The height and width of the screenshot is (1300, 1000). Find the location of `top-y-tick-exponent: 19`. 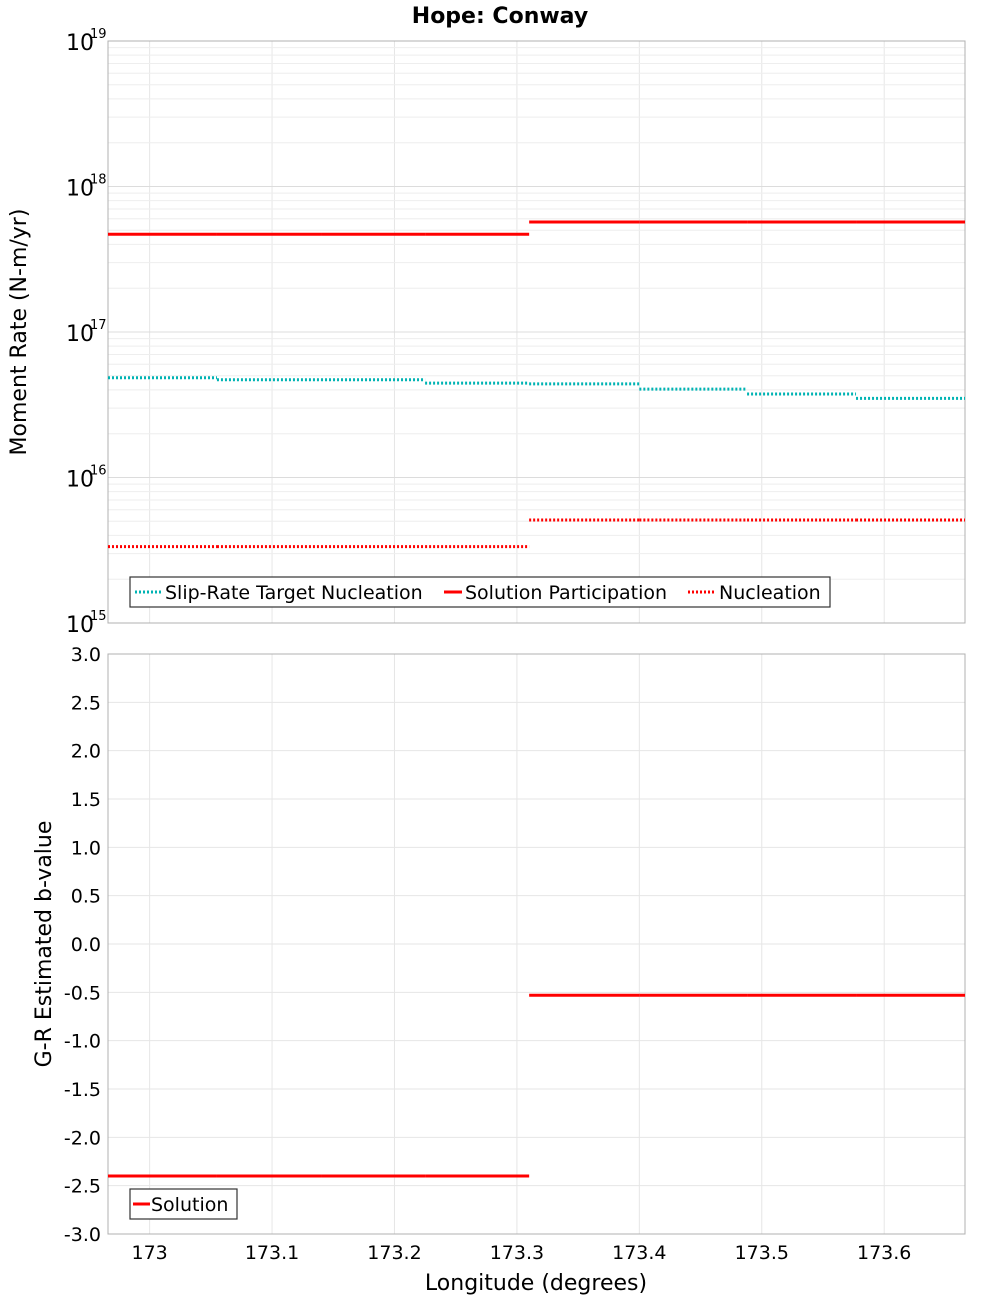

top-y-tick-exponent: 19 is located at coordinates (98, 34).